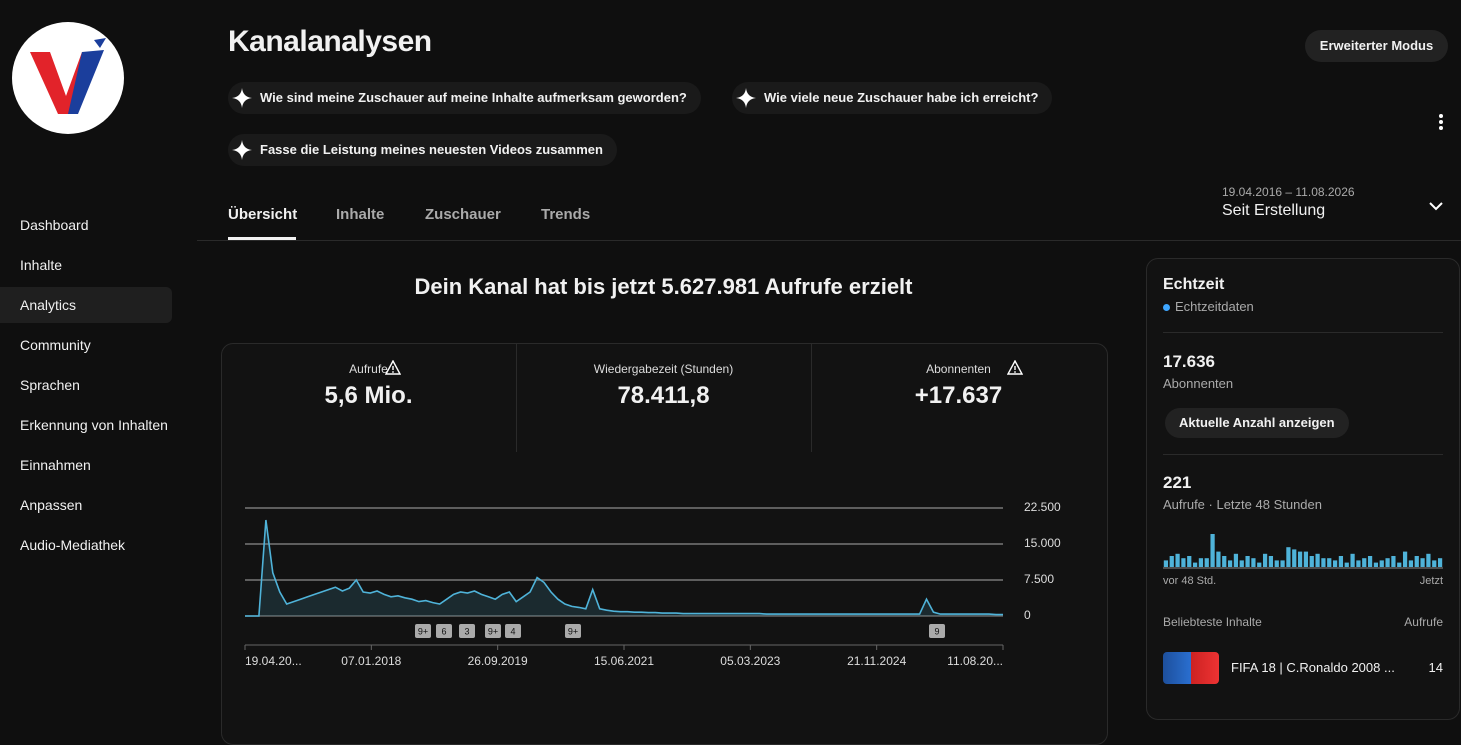 Image resolution: width=1461 pixels, height=745 pixels. Describe the element at coordinates (1242, 504) in the screenshot. I see `views-label: Aufrufe · Letzte 48 Stunden` at that location.